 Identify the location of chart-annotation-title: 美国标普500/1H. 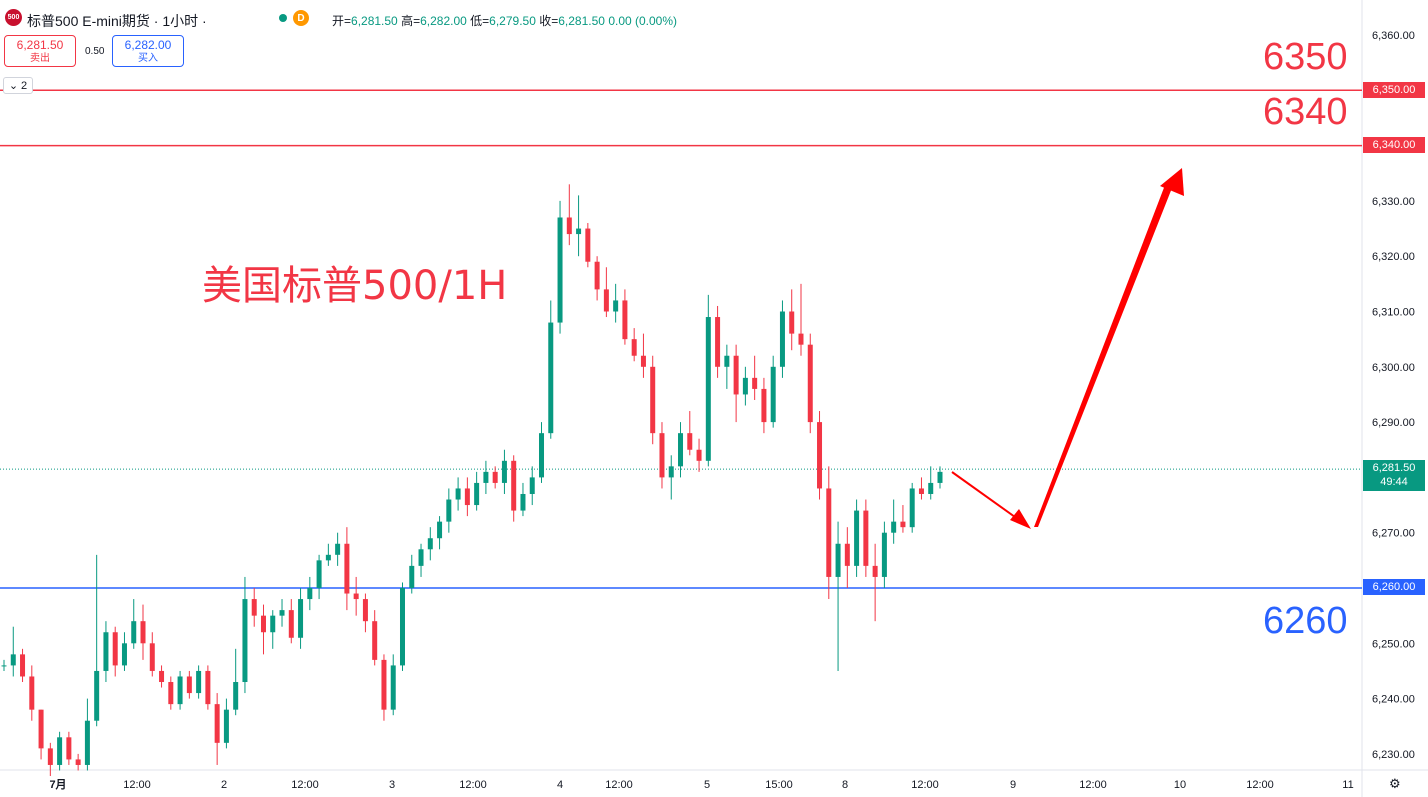
(355, 286).